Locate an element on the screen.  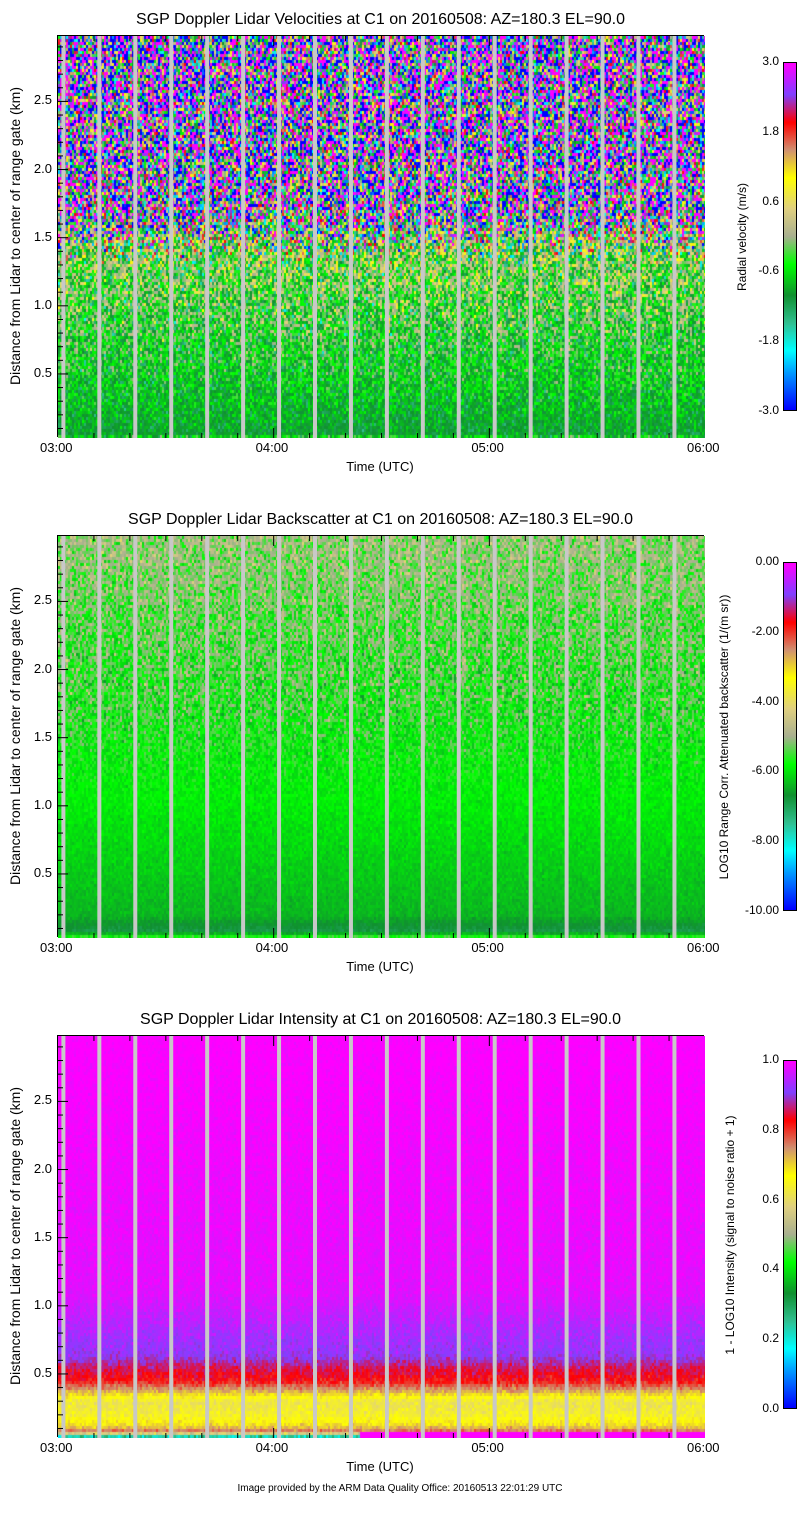
x-tick-label: 03:00 is located at coordinates (56, 947).